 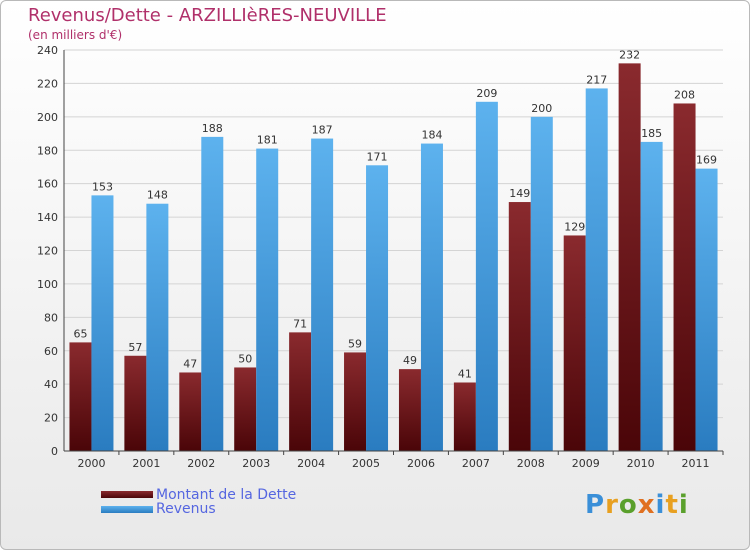 I want to click on x-tick-label: 2004, so click(x=311, y=463).